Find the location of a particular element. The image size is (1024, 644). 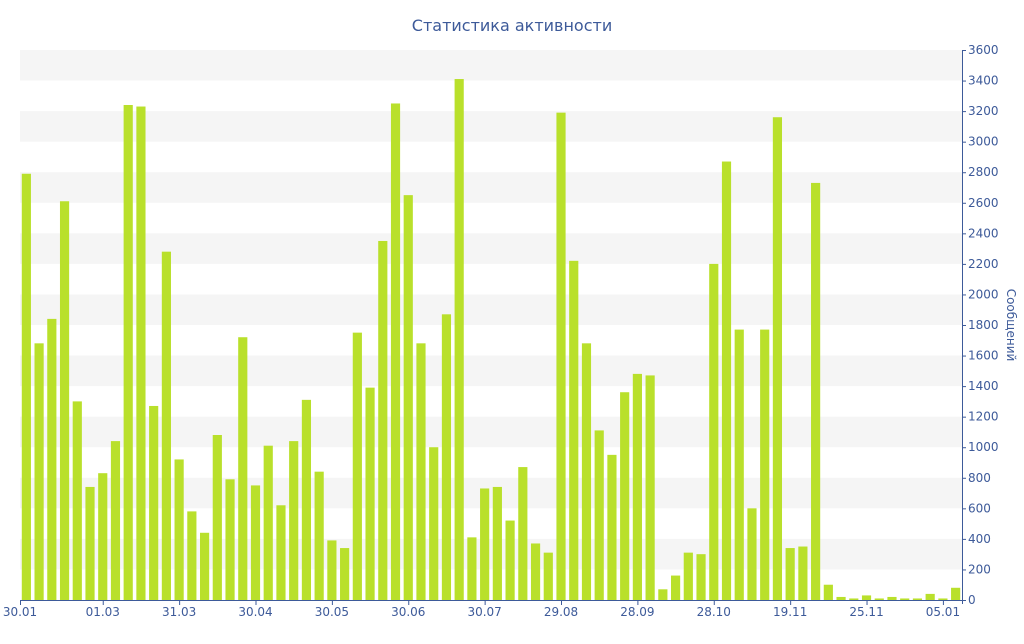

x-tick-label: 30.07 is located at coordinates (484, 612).